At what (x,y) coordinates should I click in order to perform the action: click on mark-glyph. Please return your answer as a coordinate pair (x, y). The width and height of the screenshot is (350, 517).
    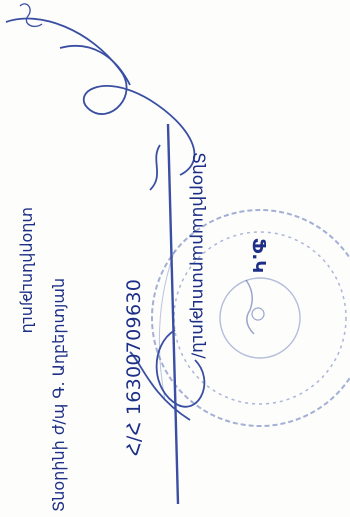
    Looking at the image, I should click on (31, 15).